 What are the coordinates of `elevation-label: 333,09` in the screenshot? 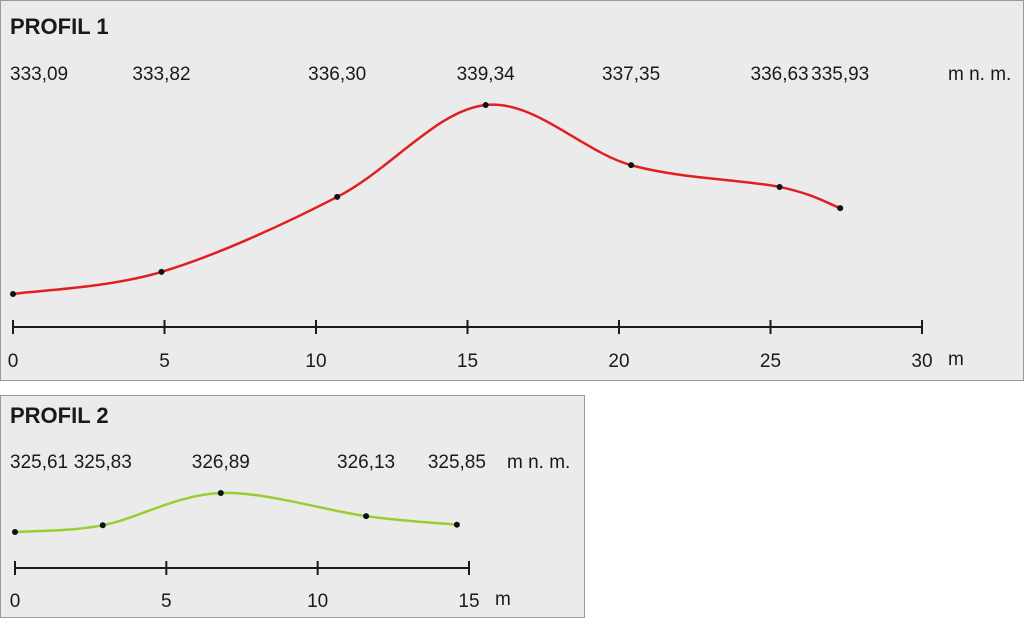 It's located at (39, 74).